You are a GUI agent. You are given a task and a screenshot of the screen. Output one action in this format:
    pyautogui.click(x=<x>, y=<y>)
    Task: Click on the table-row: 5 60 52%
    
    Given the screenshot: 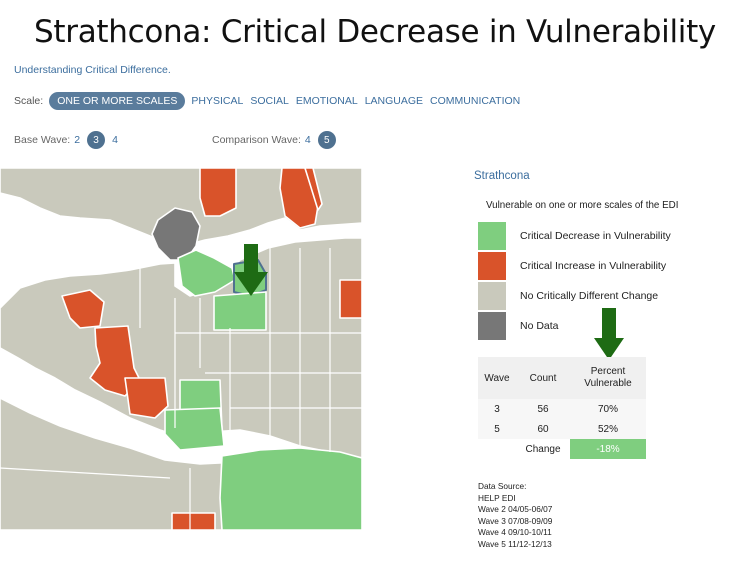 What is the action you would take?
    pyautogui.click(x=562, y=429)
    